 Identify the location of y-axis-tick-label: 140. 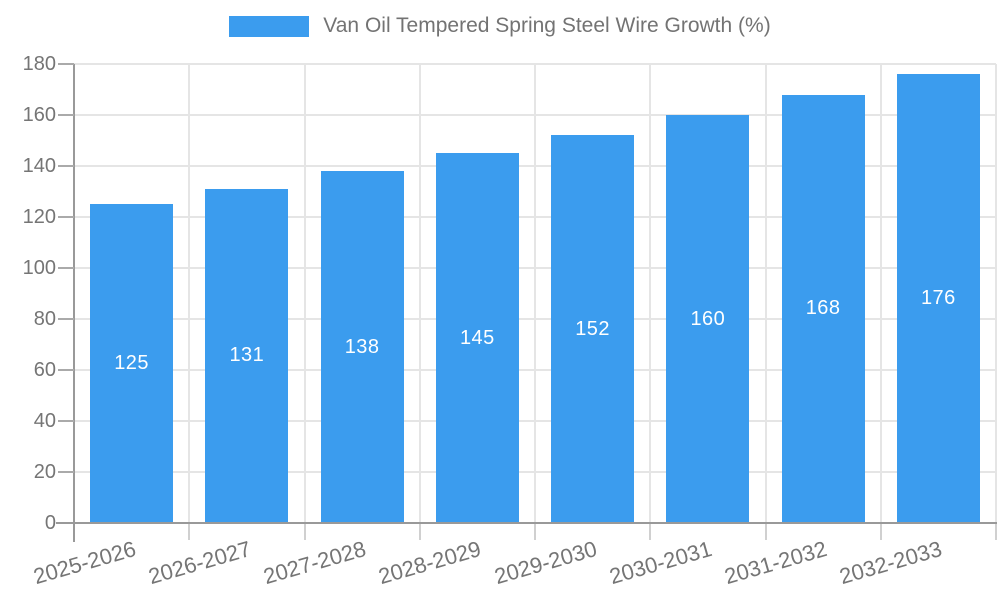
(39, 166).